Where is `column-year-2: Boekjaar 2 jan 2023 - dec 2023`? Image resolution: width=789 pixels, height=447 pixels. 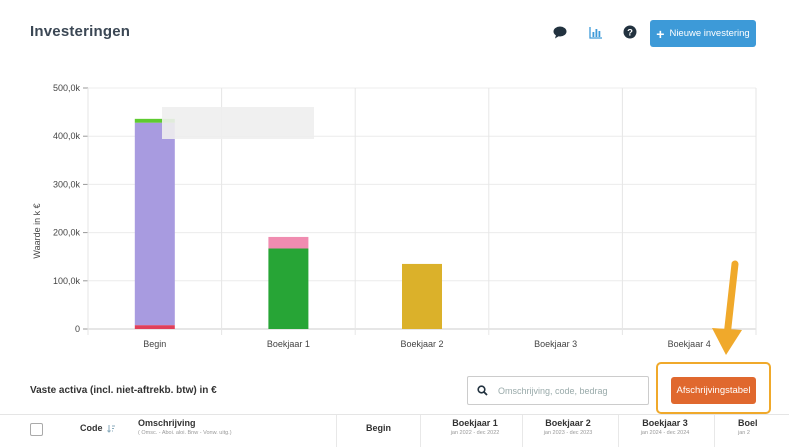 column-year-2: Boekjaar 2 jan 2023 - dec 2023 is located at coordinates (568, 427).